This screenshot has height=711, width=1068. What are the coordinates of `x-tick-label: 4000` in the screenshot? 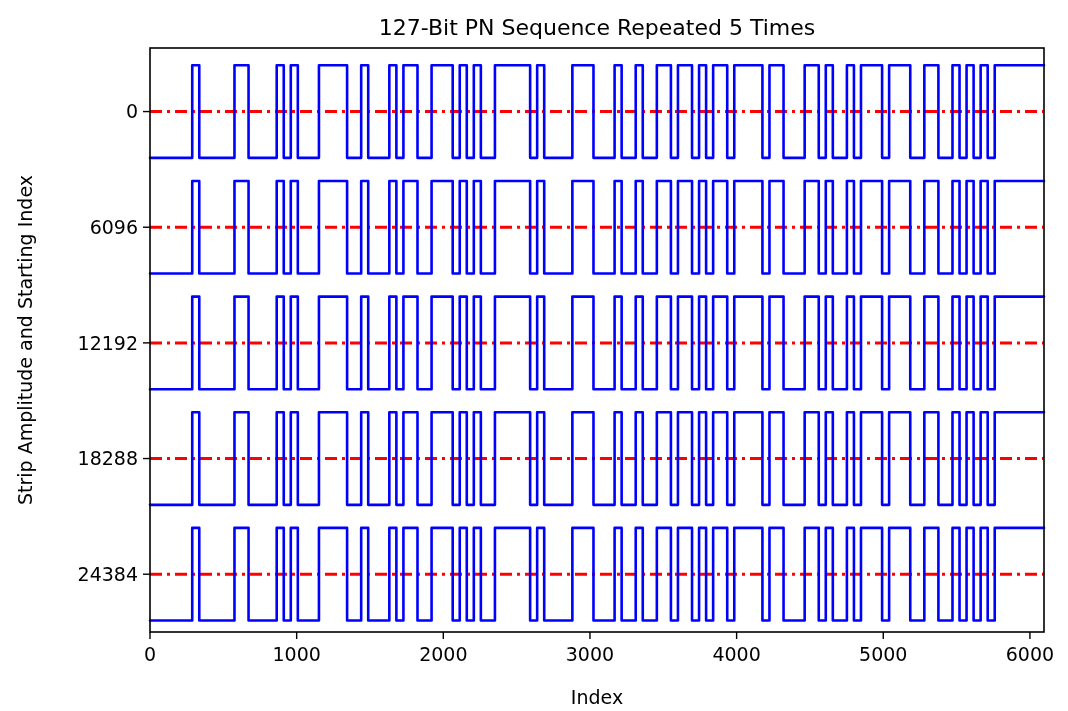 It's located at (736, 654).